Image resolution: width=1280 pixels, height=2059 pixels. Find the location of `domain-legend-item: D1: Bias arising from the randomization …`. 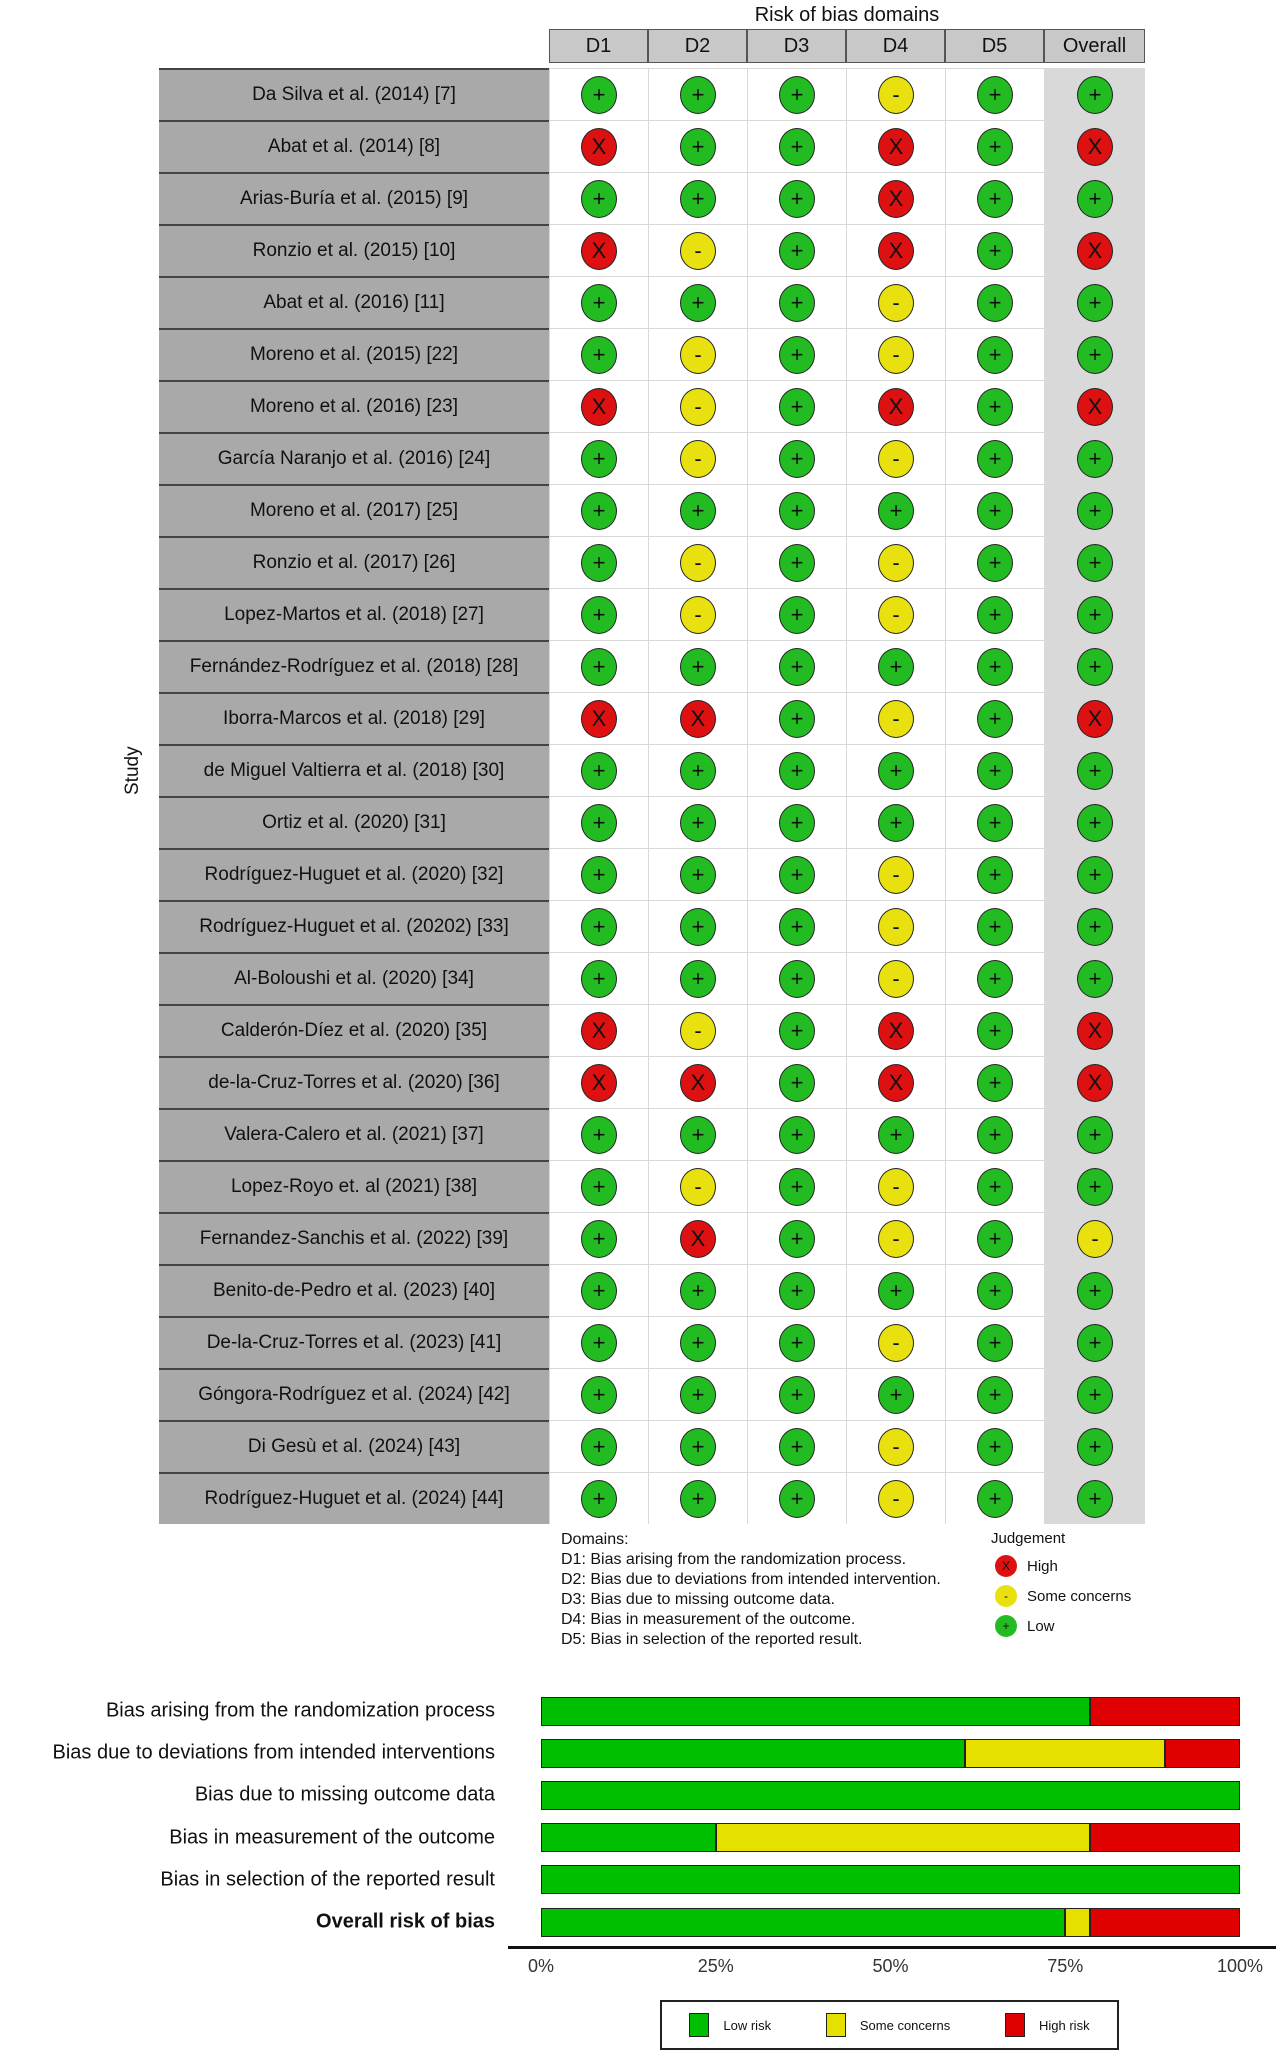

domain-legend-item: D1: Bias arising from the randomization … is located at coordinates (734, 1559).